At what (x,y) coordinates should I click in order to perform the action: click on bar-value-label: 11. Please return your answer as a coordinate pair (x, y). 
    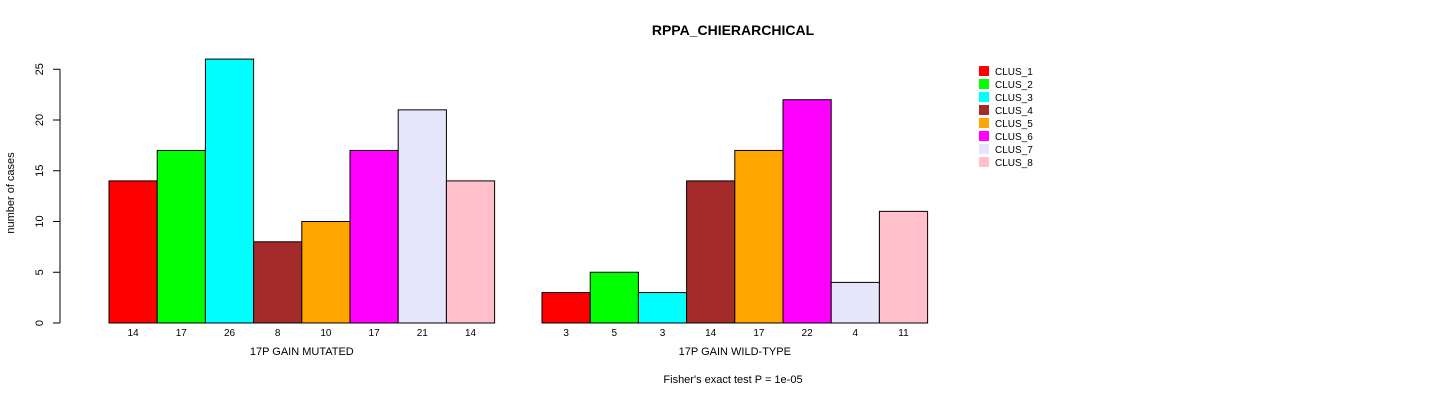
    Looking at the image, I should click on (903, 333).